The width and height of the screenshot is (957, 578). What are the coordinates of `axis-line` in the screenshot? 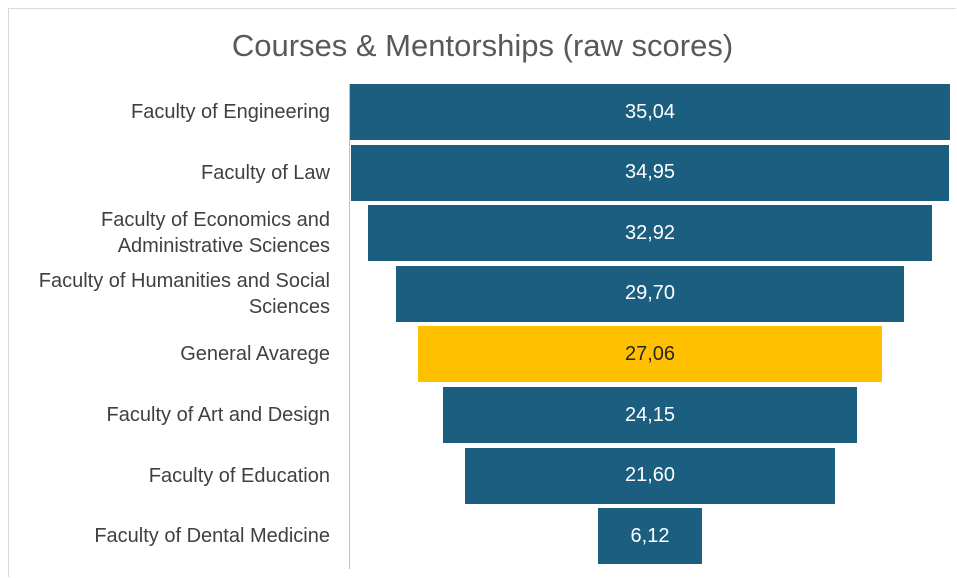 It's located at (349, 326).